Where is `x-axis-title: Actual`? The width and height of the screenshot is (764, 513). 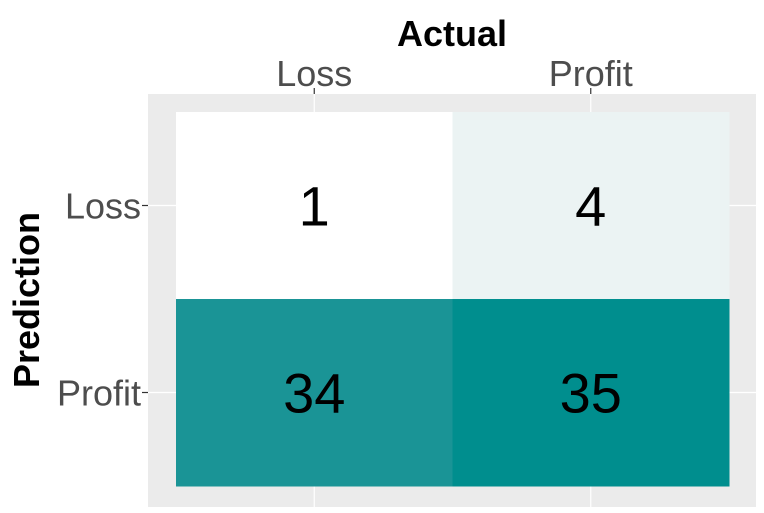 x-axis-title: Actual is located at coordinates (452, 33).